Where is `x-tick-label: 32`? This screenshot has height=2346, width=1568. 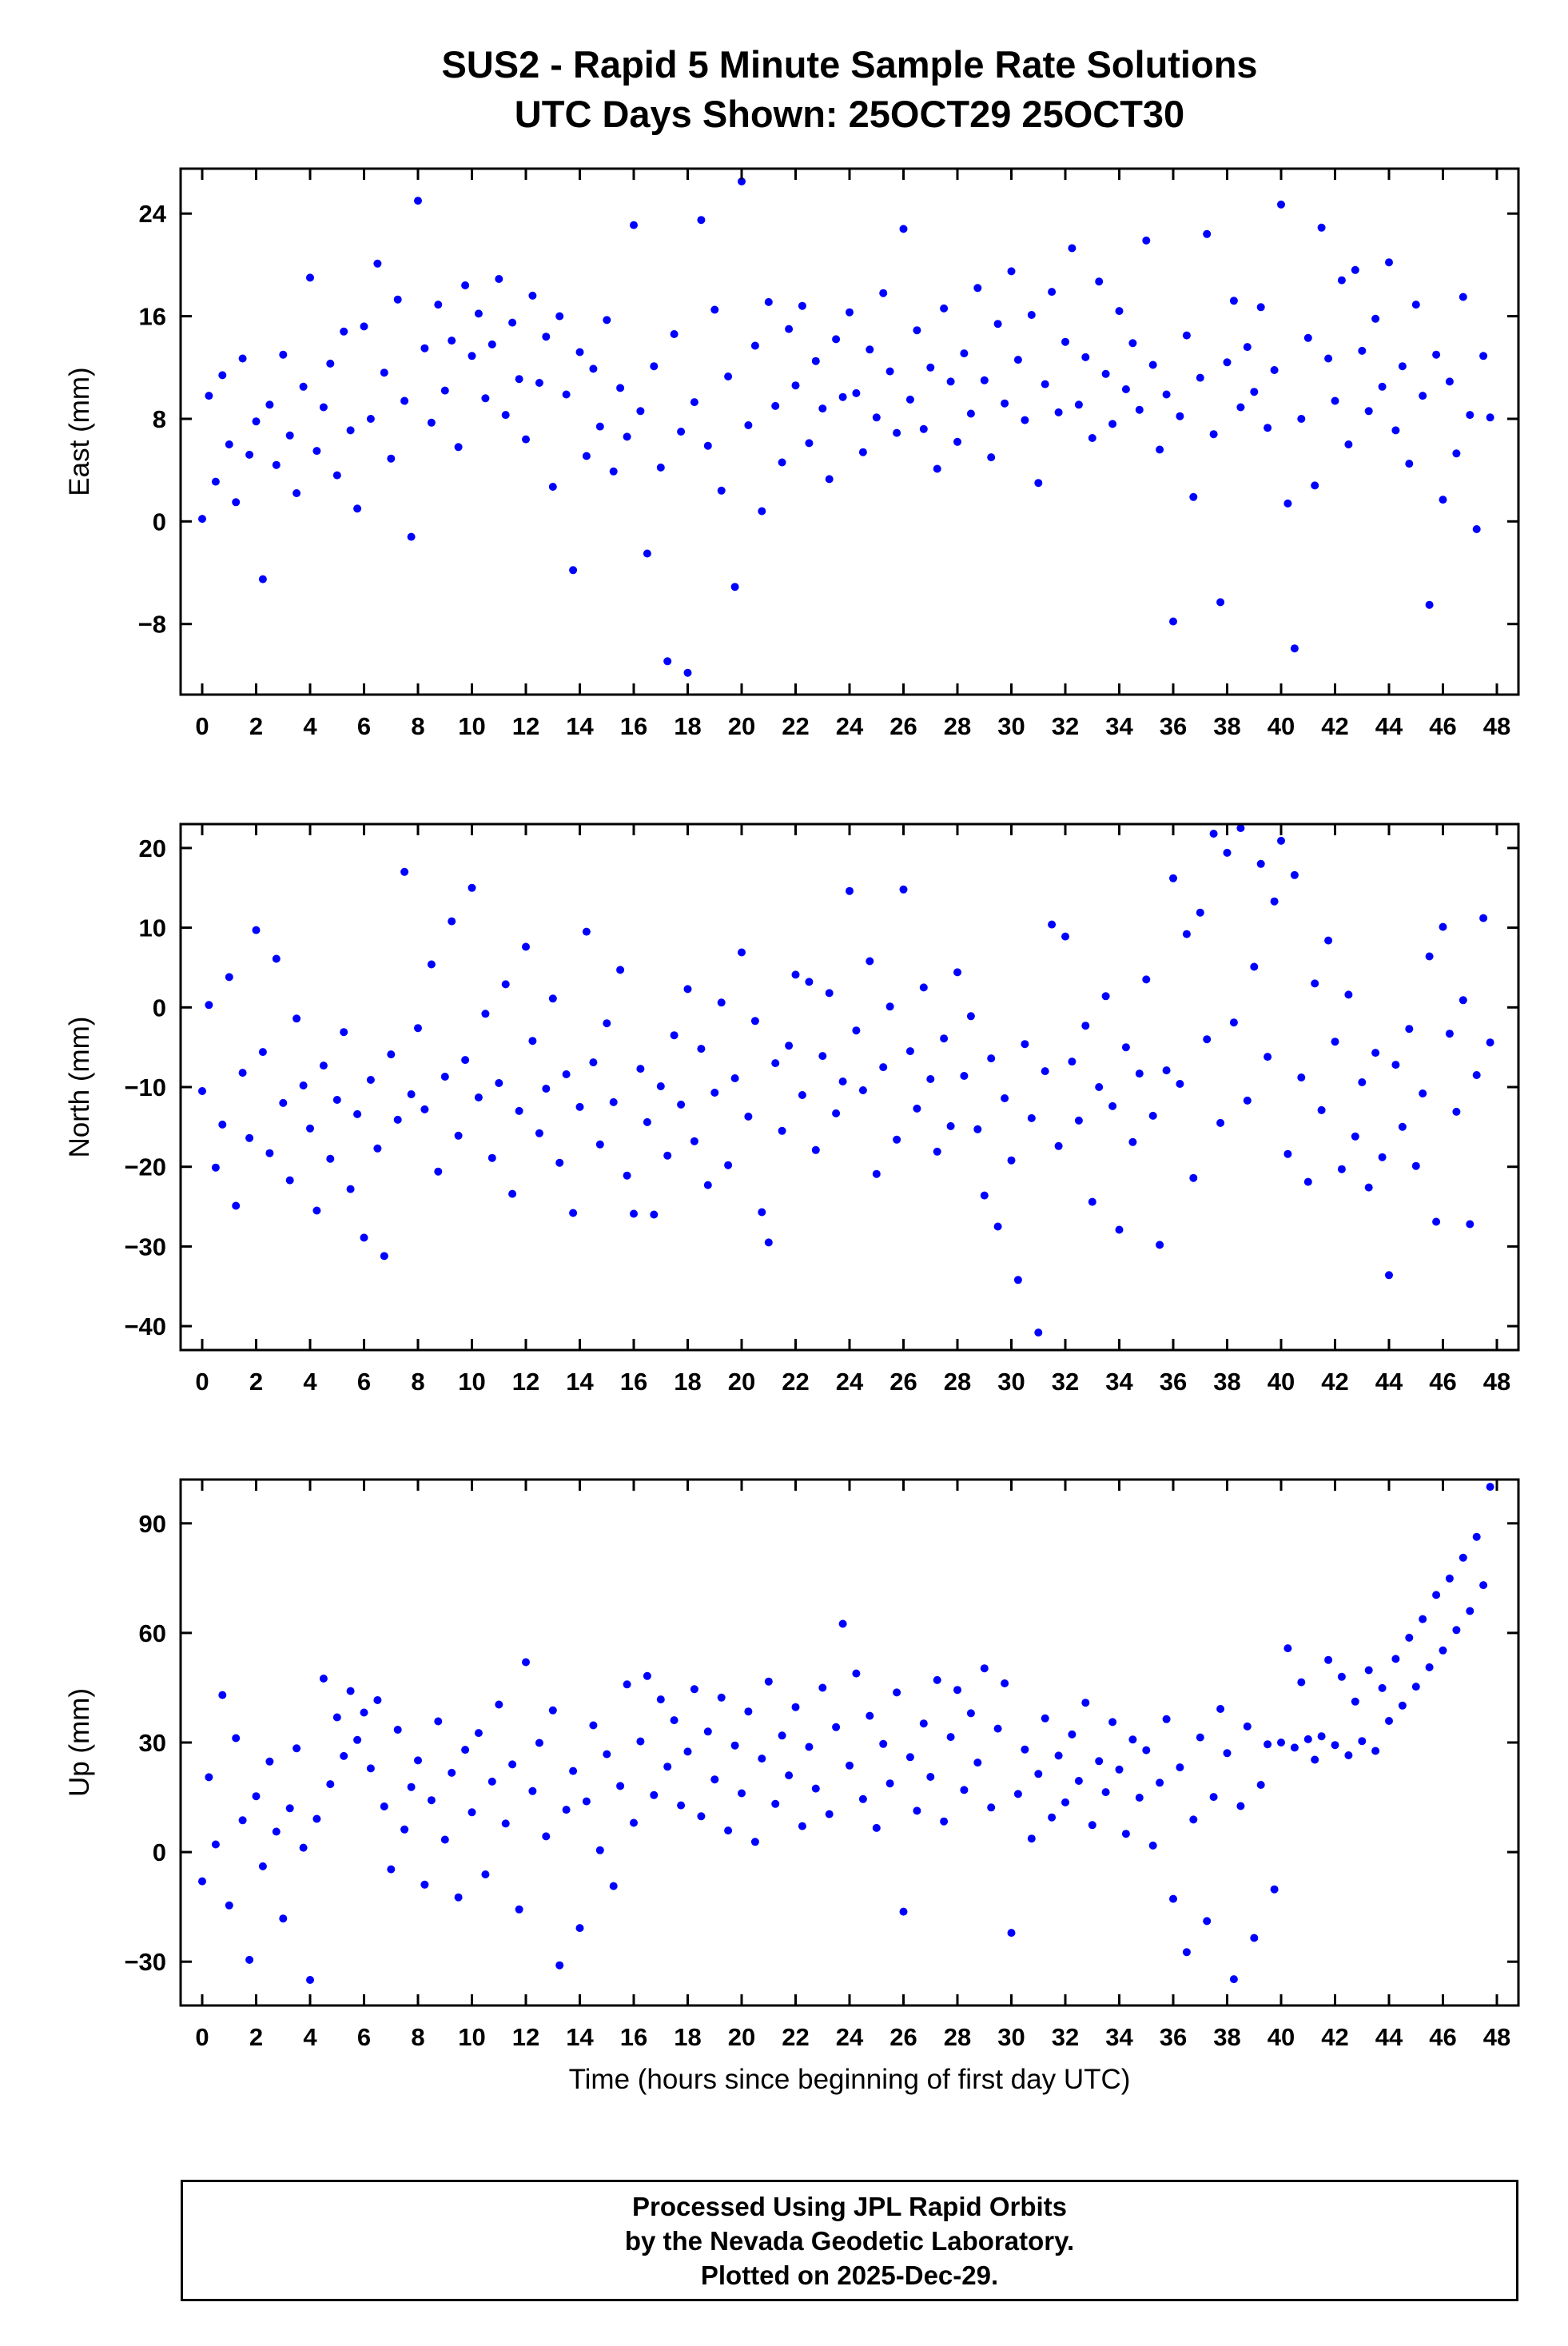 x-tick-label: 32 is located at coordinates (1065, 726).